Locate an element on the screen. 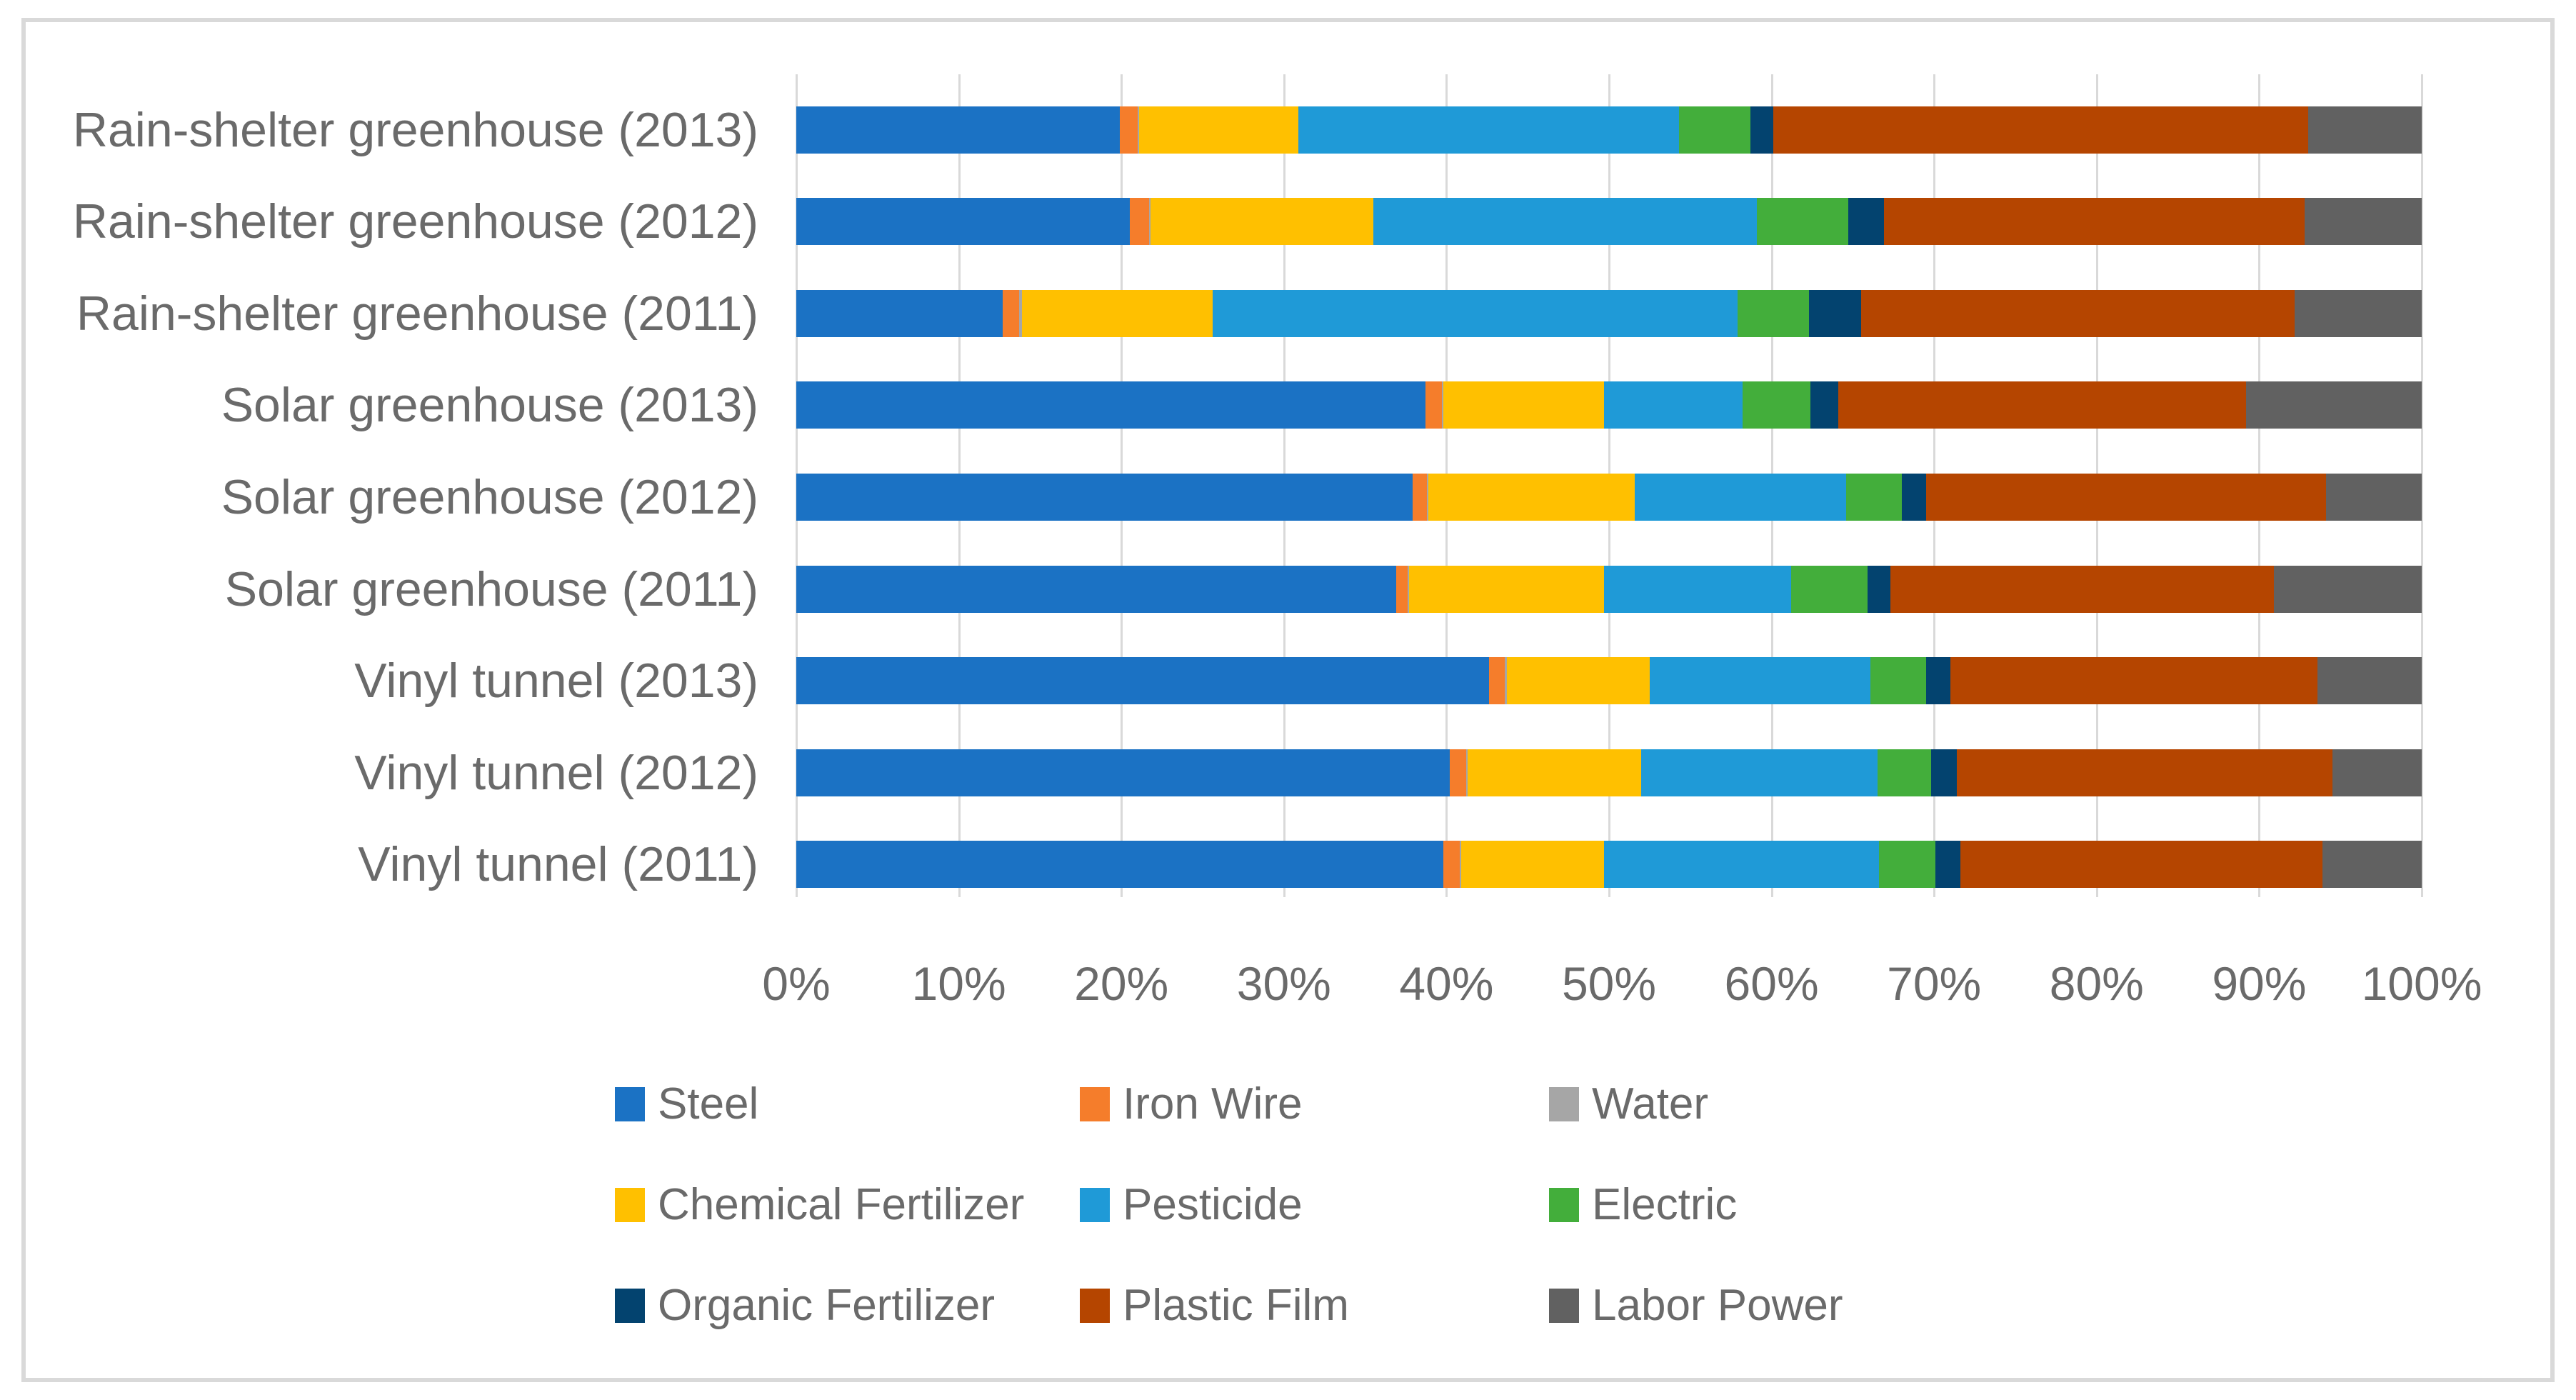  category-label: Solar greenhouse (2013) is located at coordinates (489, 405).